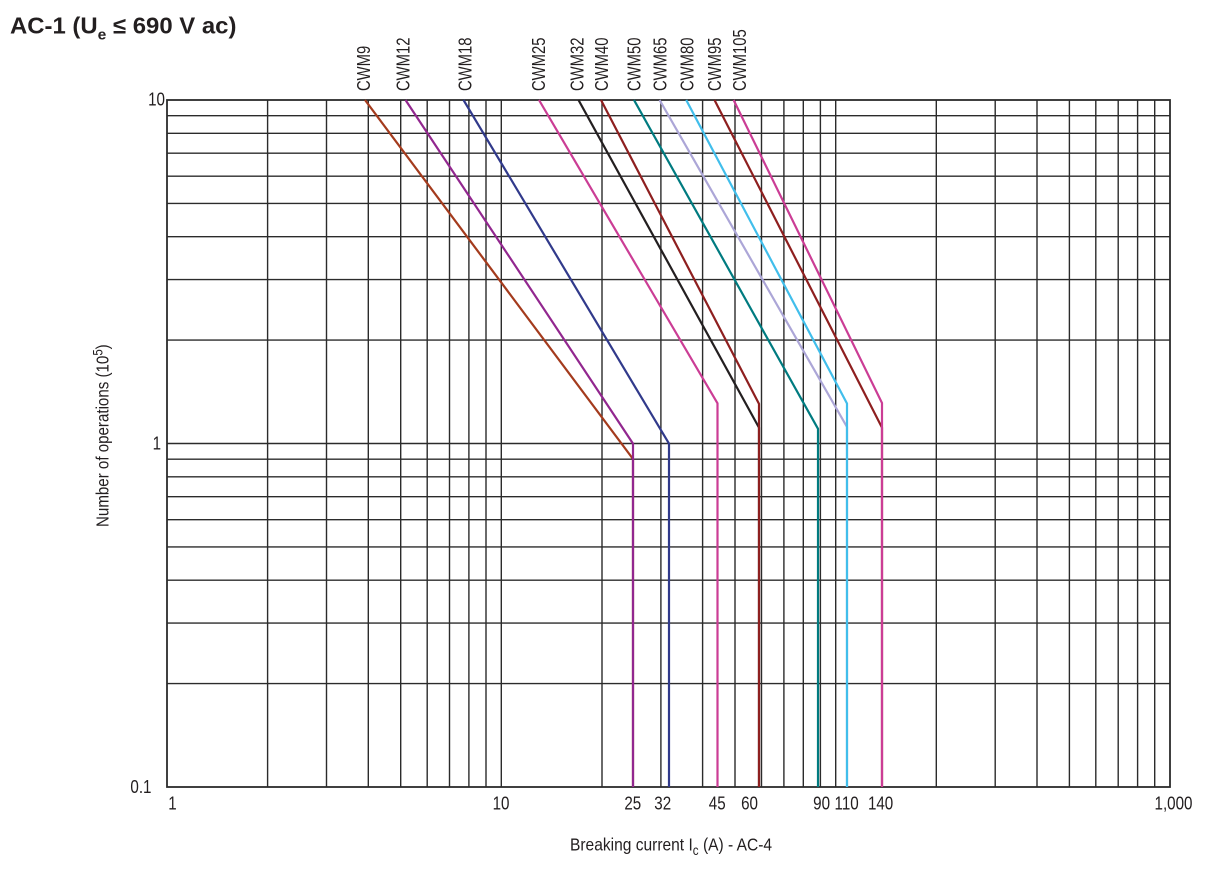 The width and height of the screenshot is (1220, 869). What do you see at coordinates (123, 28) in the screenshot?
I see `svg-text: AC-1 (Ue ≤ 690 V ac)` at bounding box center [123, 28].